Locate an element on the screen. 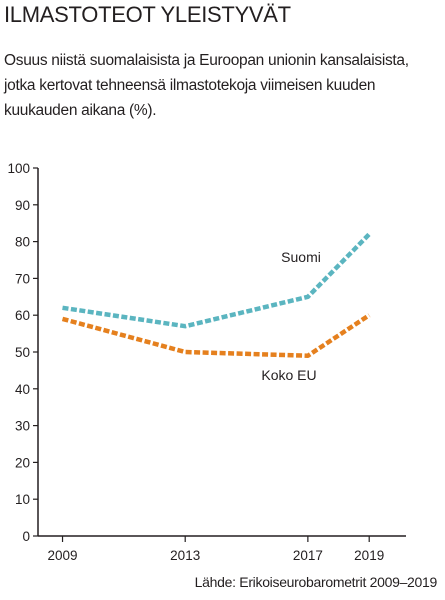  series-line-suomi is located at coordinates (216, 280).